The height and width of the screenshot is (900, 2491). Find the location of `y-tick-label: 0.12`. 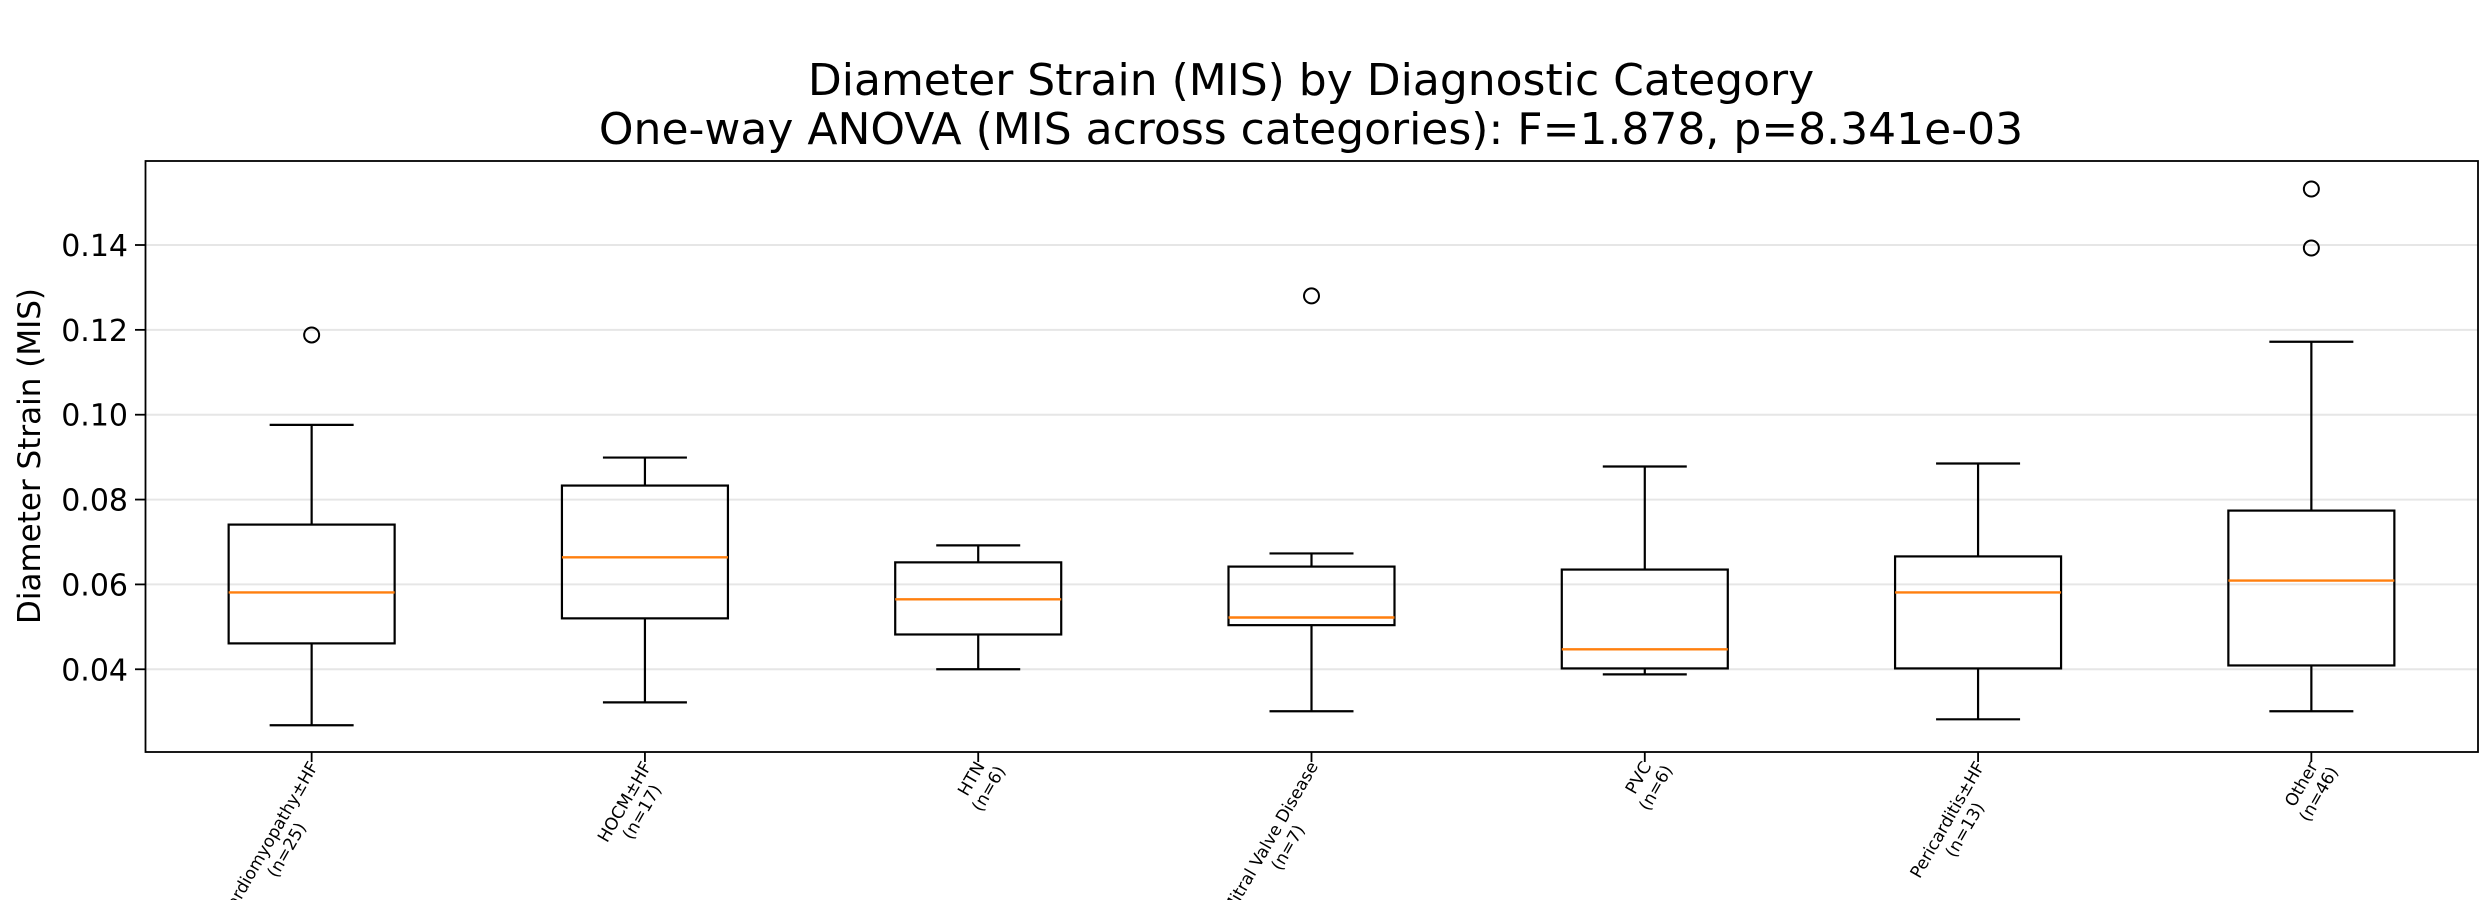

y-tick-label: 0.12 is located at coordinates (94, 331).